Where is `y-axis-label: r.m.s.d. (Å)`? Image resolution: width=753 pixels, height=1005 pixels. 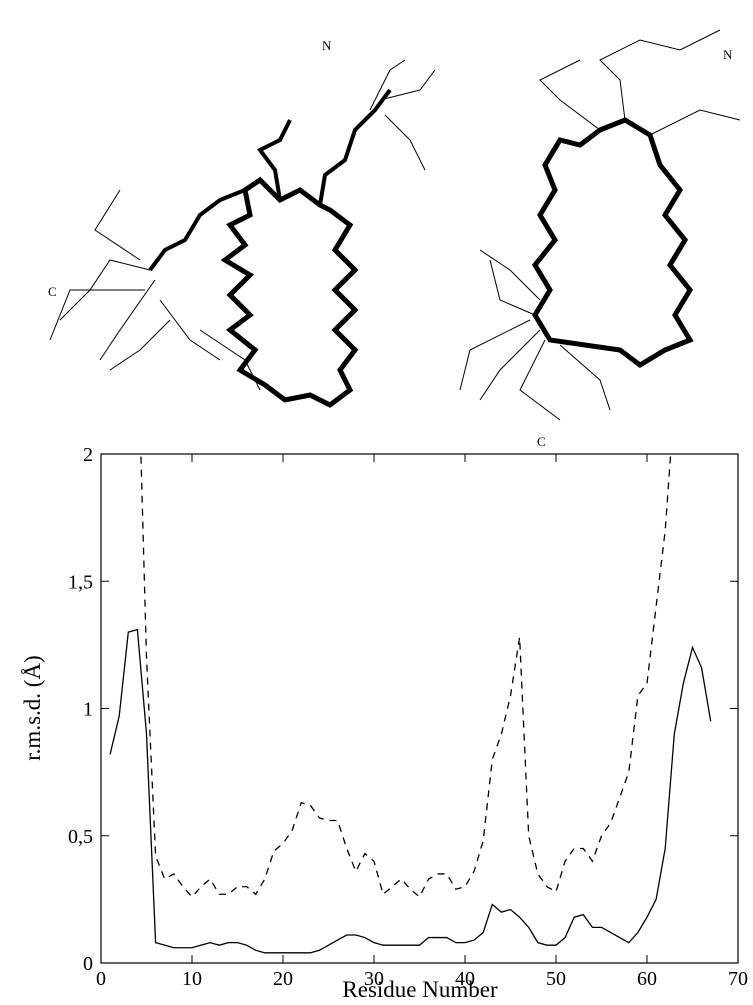 y-axis-label: r.m.s.d. (Å) is located at coordinates (32, 707).